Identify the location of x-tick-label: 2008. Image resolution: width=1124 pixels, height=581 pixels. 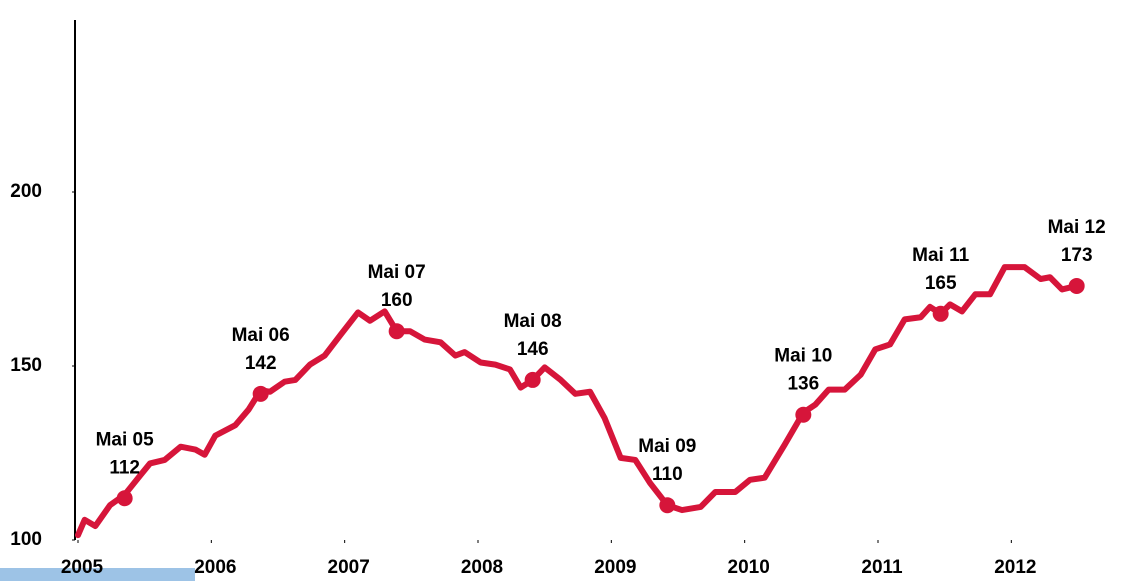
(482, 567).